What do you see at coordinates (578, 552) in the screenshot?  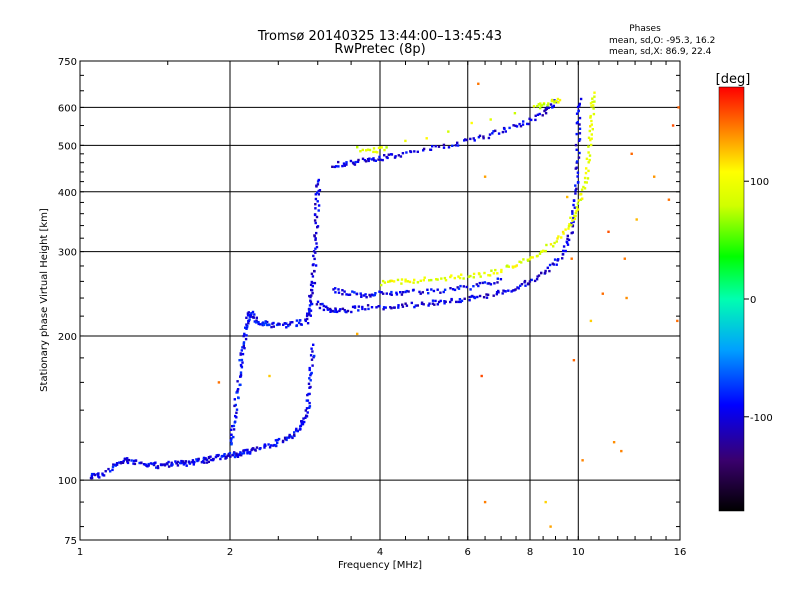 I see `x-tick-label: 10` at bounding box center [578, 552].